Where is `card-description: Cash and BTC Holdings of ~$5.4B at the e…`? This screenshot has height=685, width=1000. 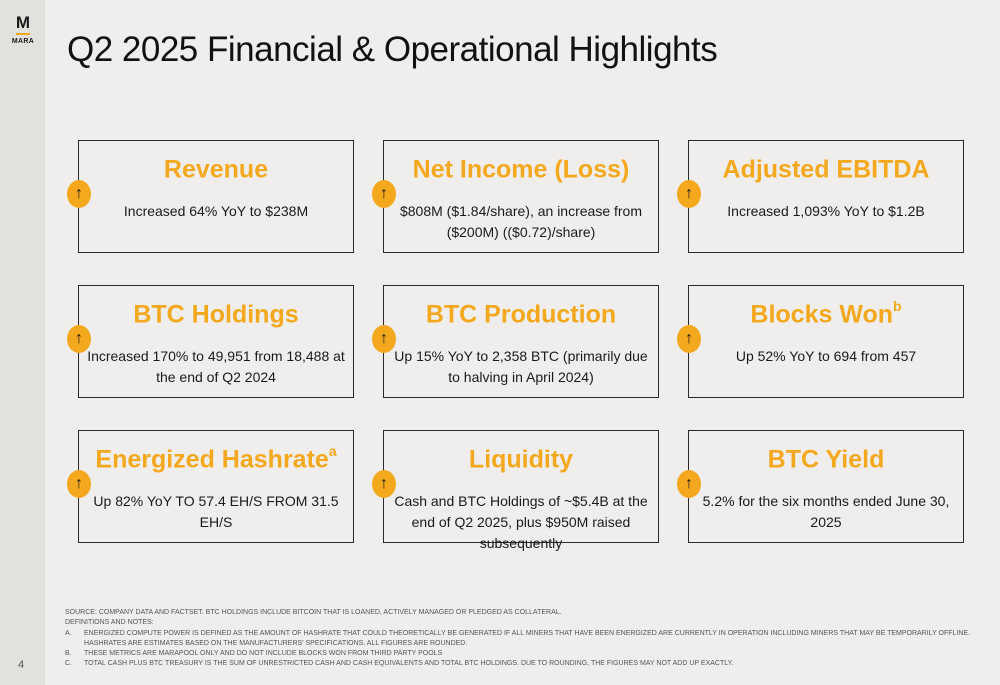 card-description: Cash and BTC Holdings of ~$5.4B at the e… is located at coordinates (521, 522).